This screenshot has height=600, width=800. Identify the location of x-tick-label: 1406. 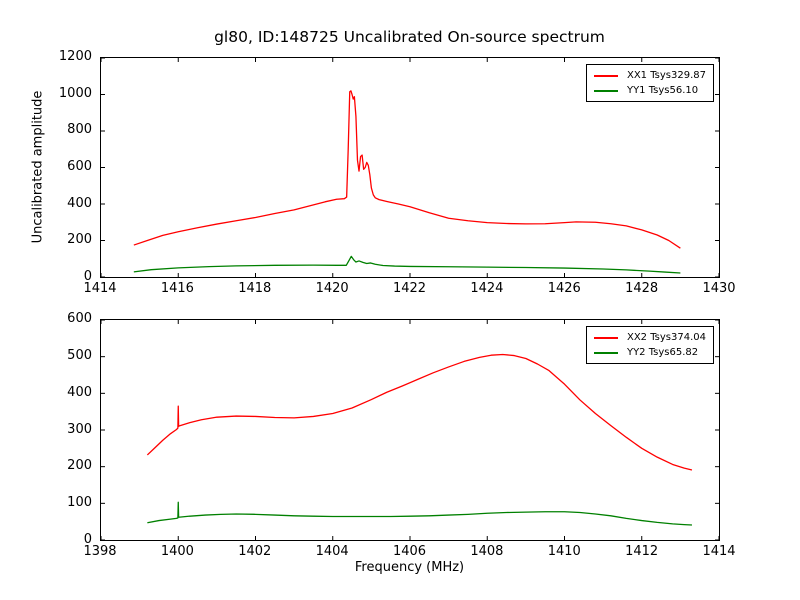
(409, 551).